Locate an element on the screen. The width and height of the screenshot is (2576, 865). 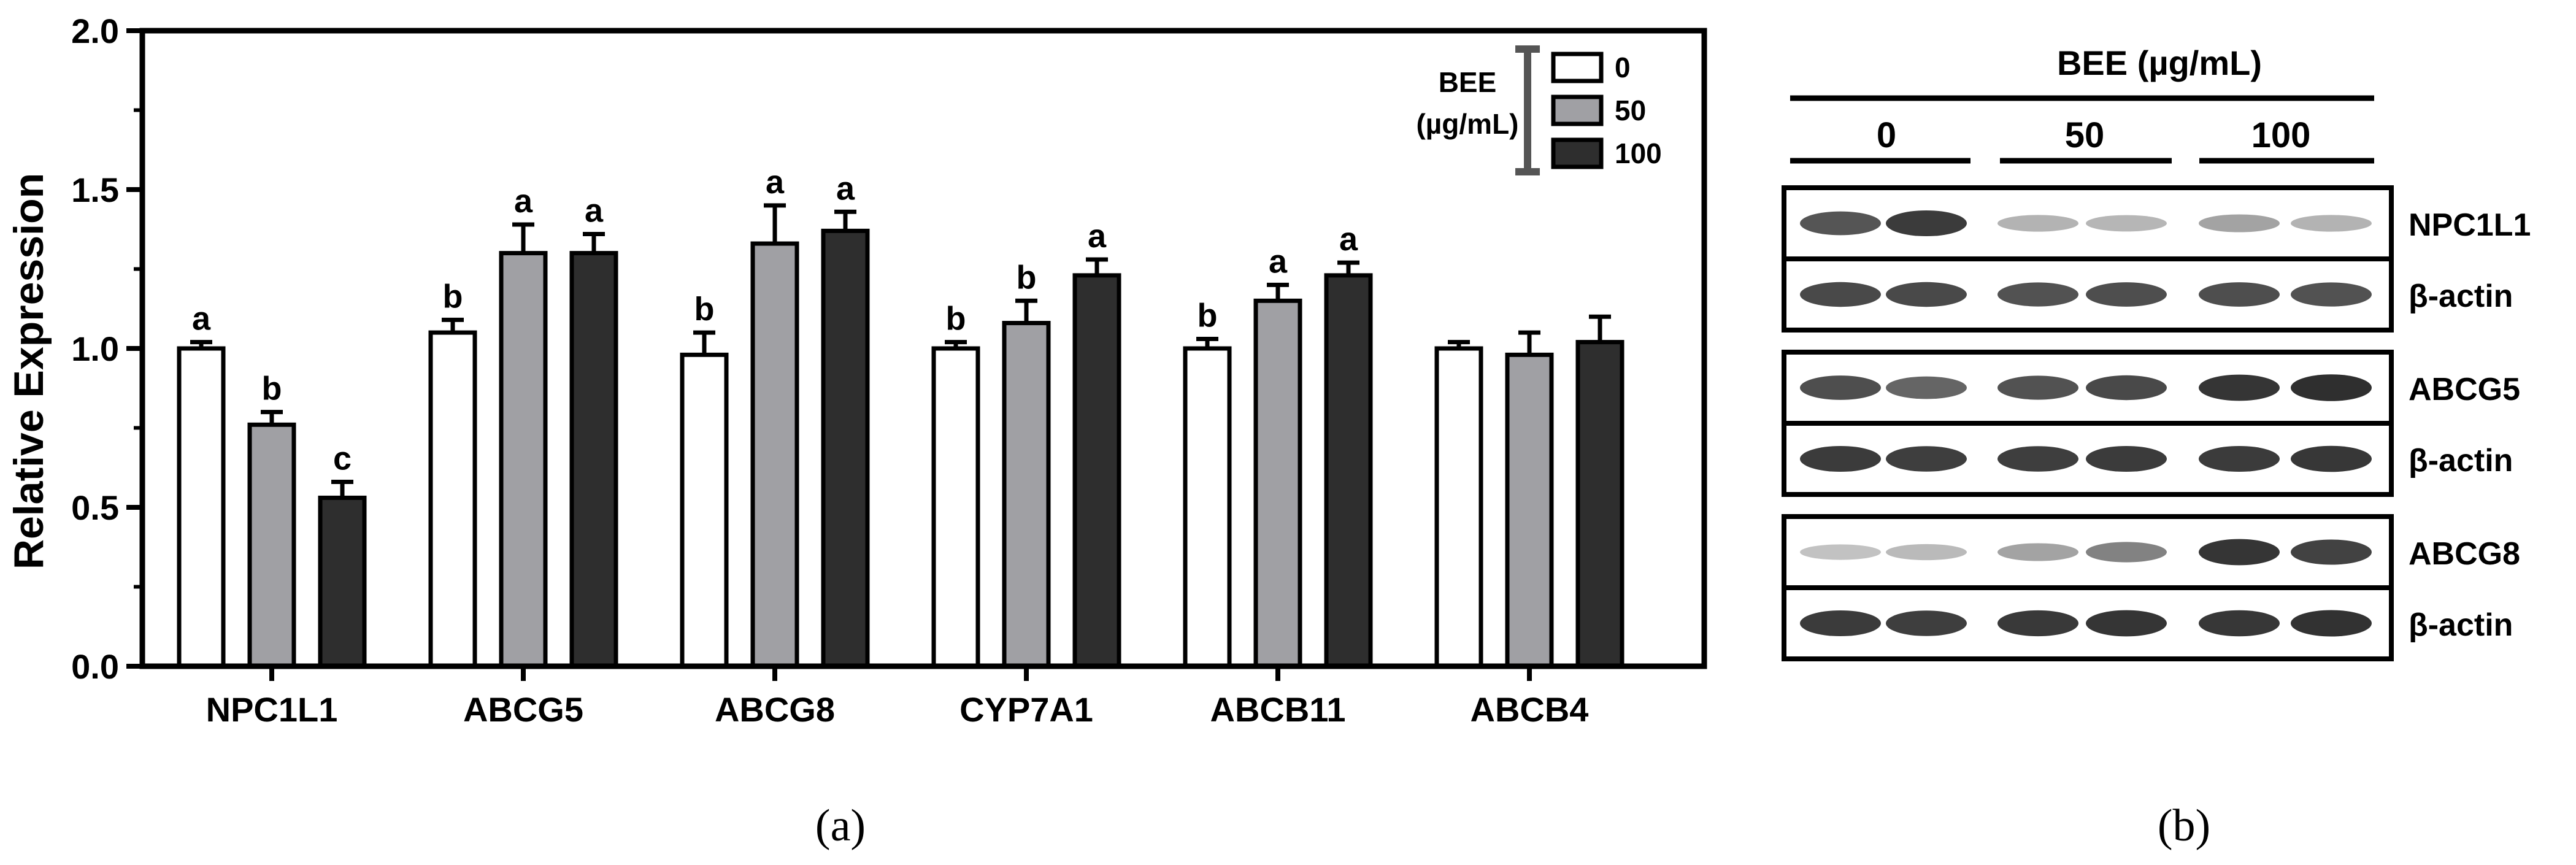
dose-group-100: 100 is located at coordinates (2286, 140).